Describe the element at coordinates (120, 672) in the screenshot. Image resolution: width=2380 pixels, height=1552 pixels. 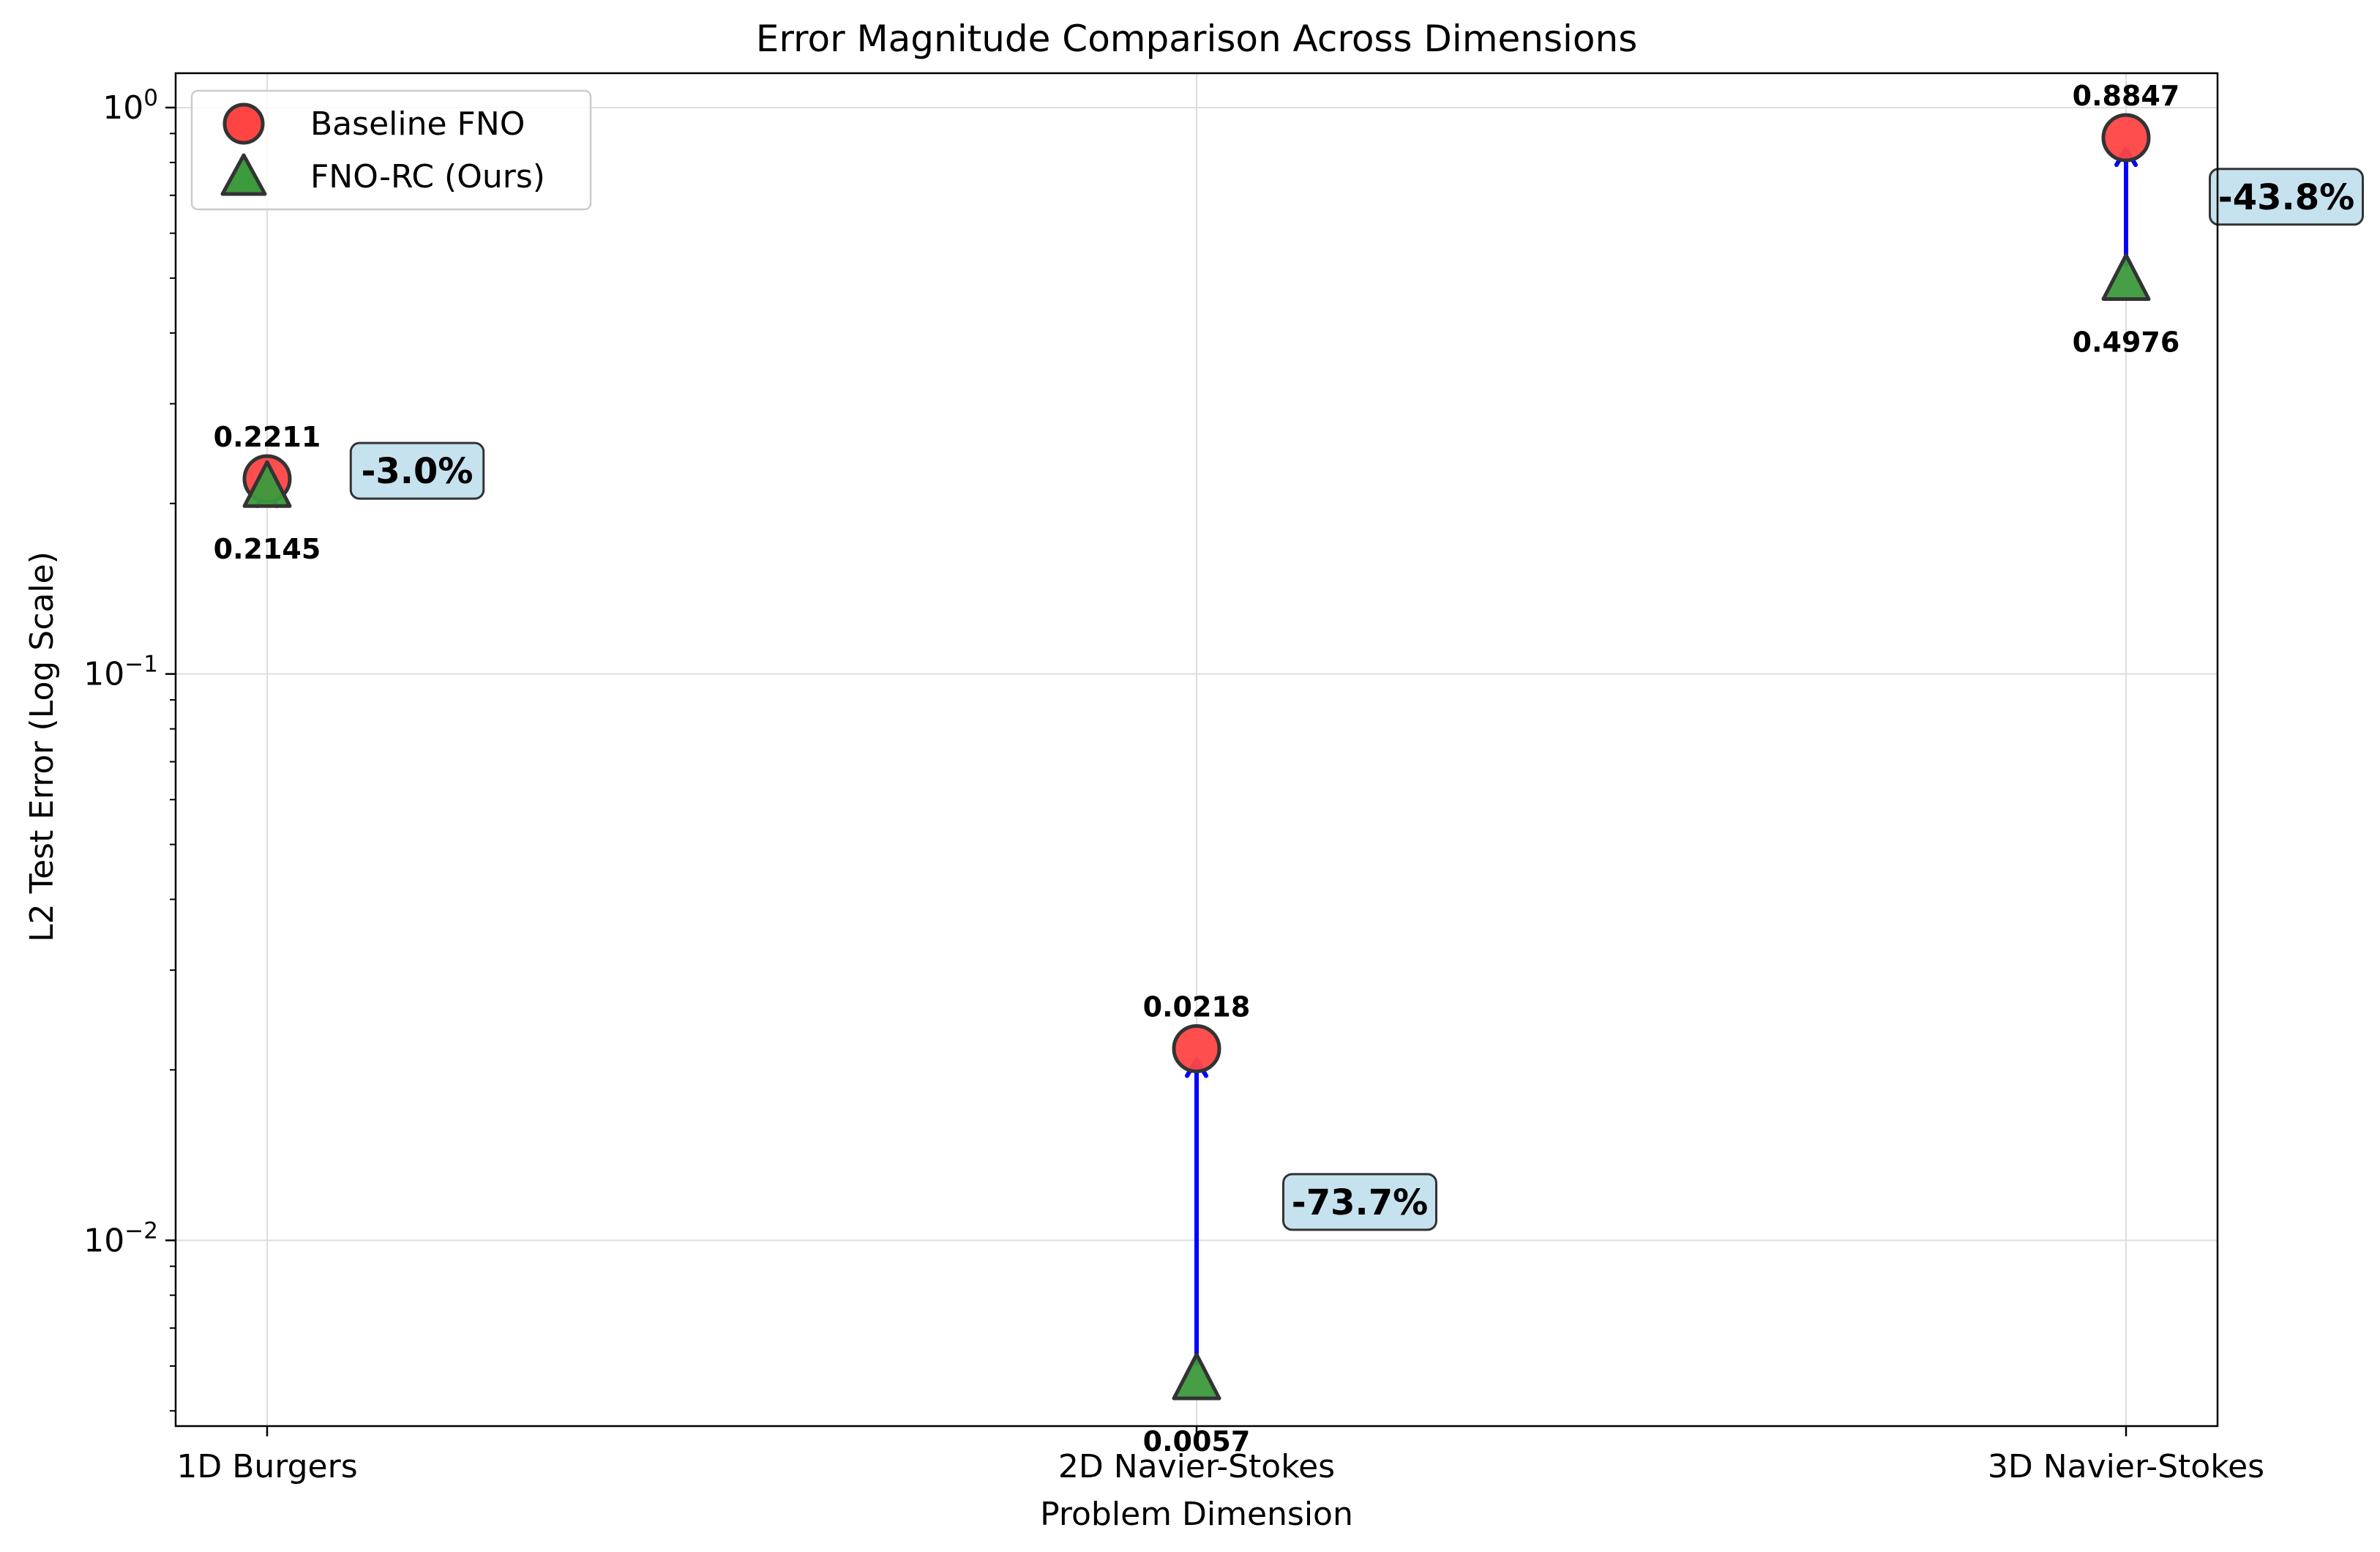
I see `y-tick-label: 10⁻¹` at that location.